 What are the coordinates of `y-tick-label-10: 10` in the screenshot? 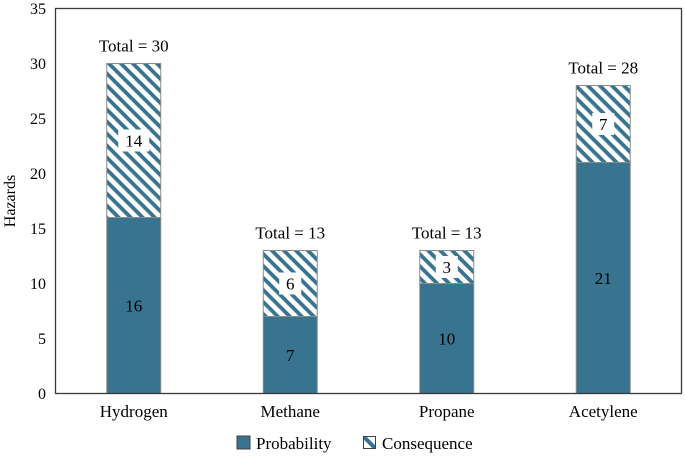 It's located at (38, 284).